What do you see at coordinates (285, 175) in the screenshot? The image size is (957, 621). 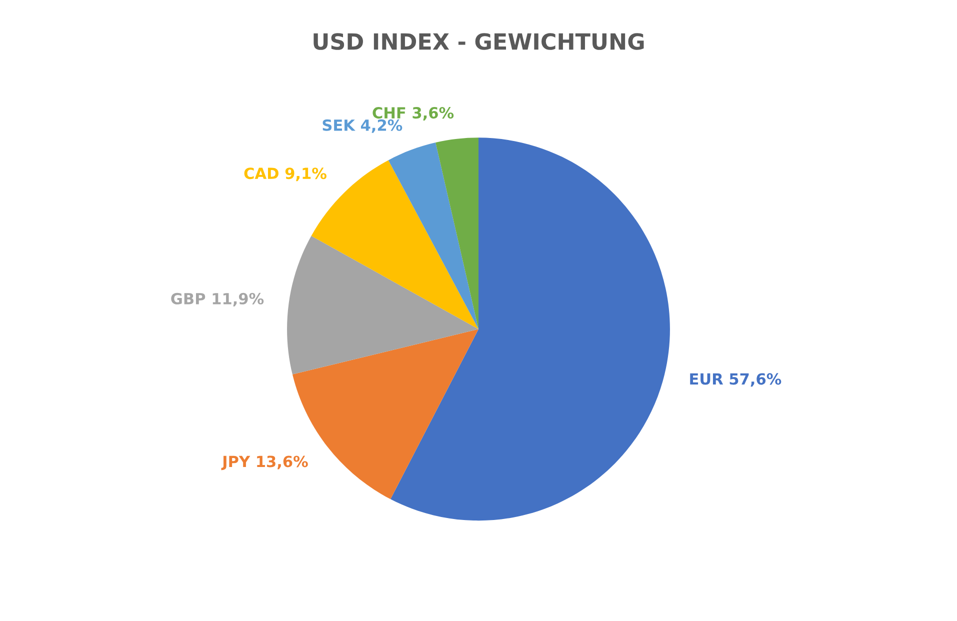 I see `slice-label: CAD 9,1%` at bounding box center [285, 175].